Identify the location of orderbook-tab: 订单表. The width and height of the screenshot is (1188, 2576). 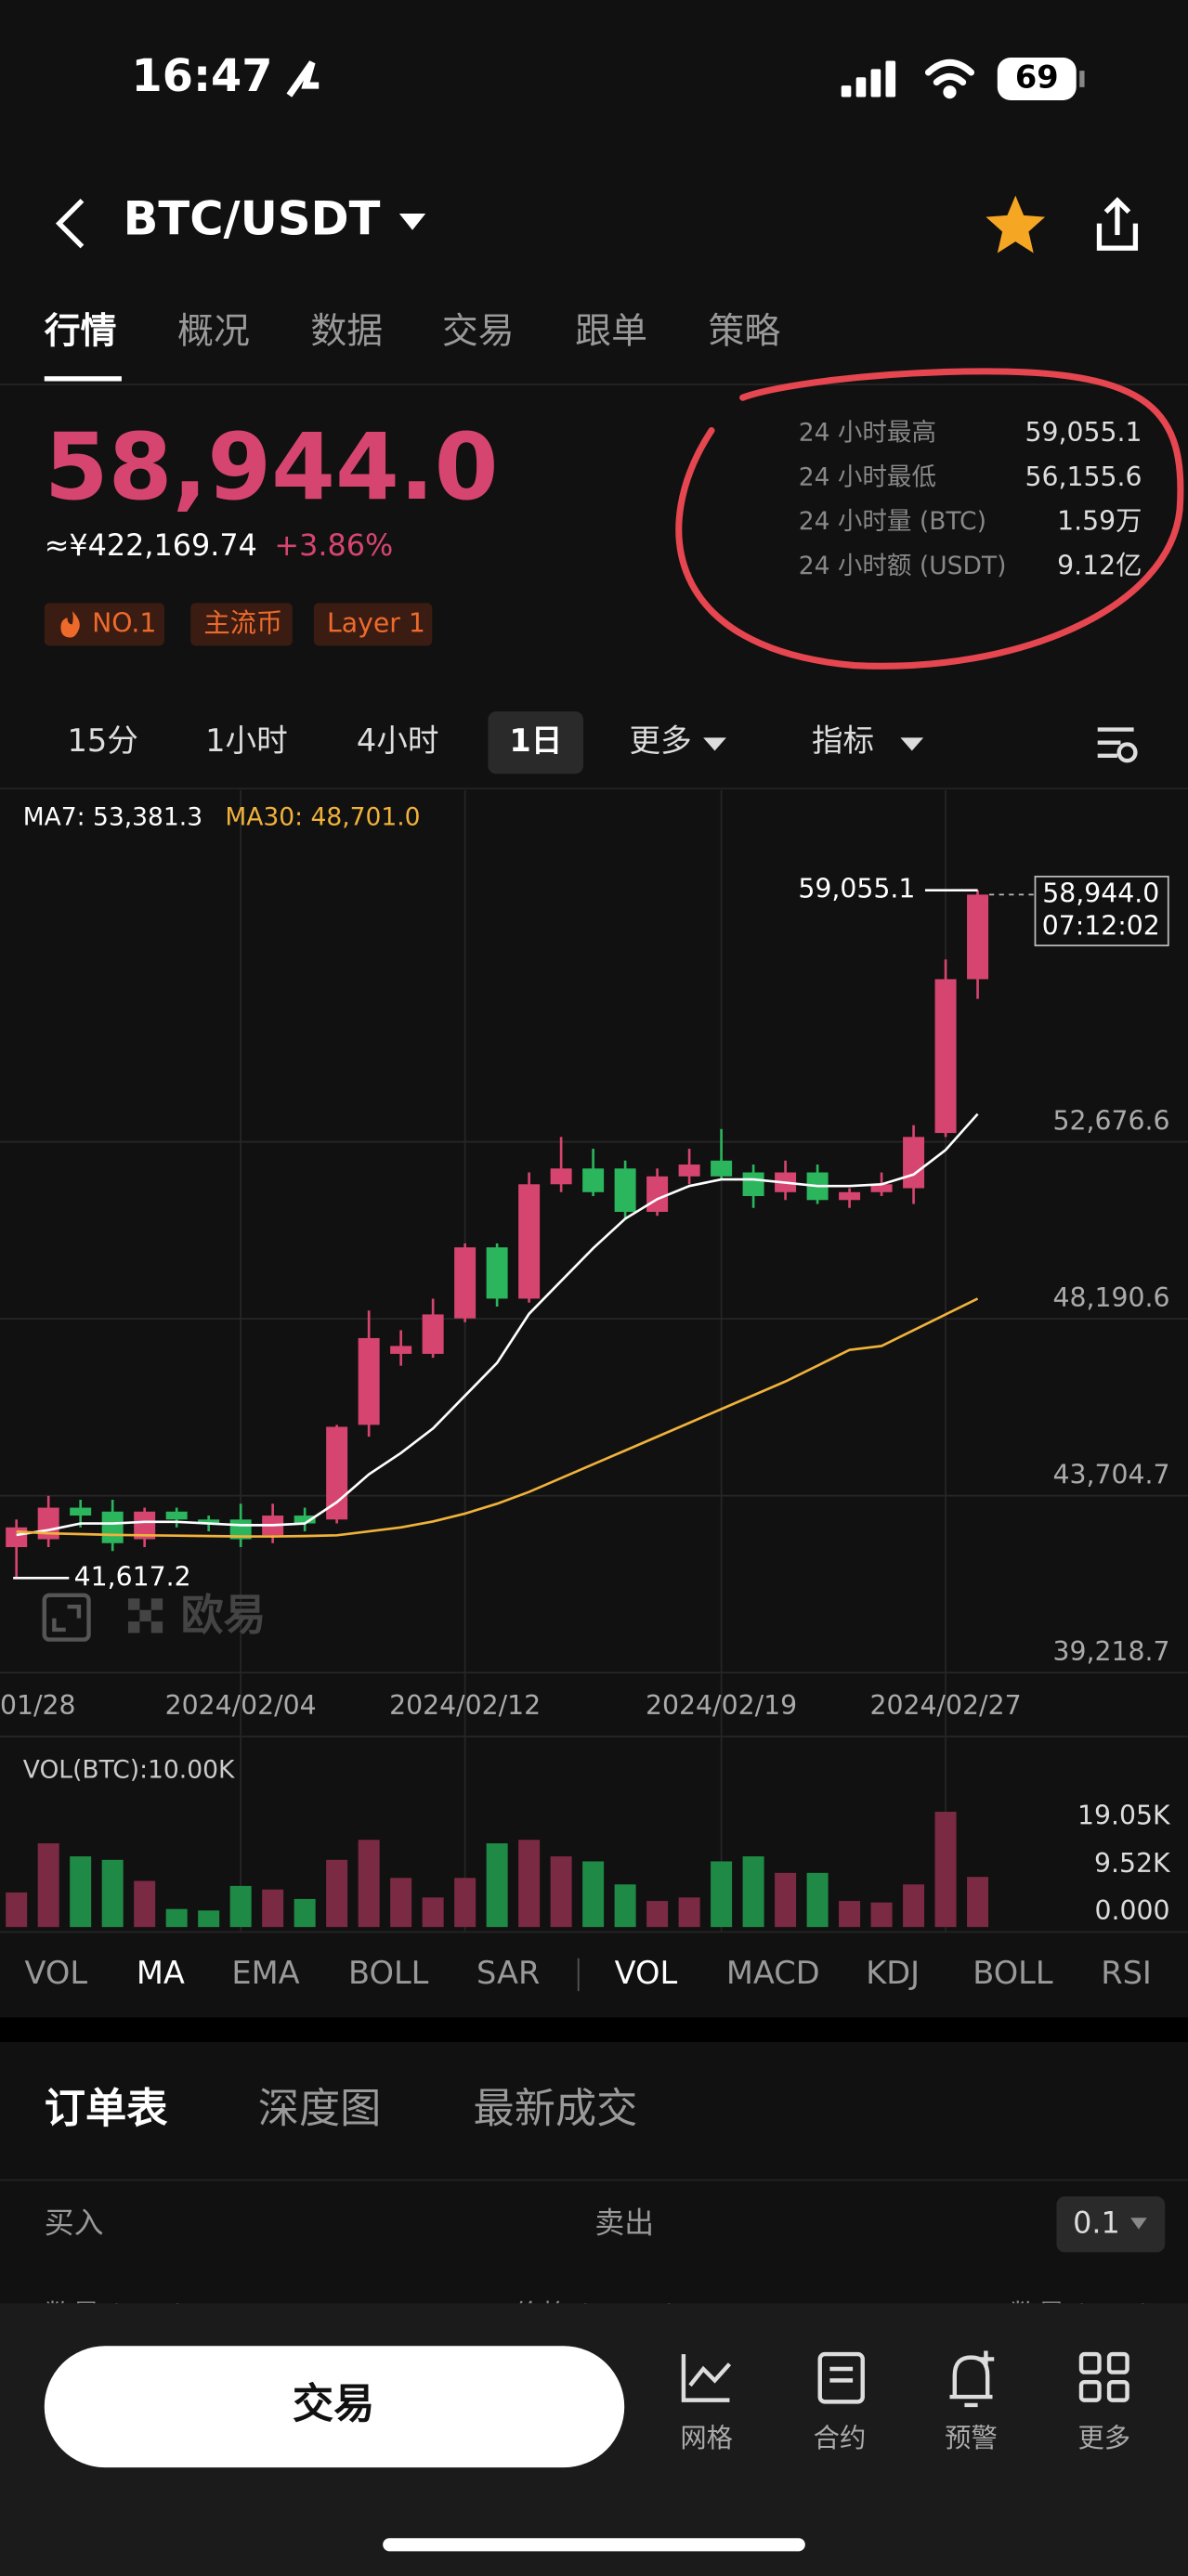
(106, 2108).